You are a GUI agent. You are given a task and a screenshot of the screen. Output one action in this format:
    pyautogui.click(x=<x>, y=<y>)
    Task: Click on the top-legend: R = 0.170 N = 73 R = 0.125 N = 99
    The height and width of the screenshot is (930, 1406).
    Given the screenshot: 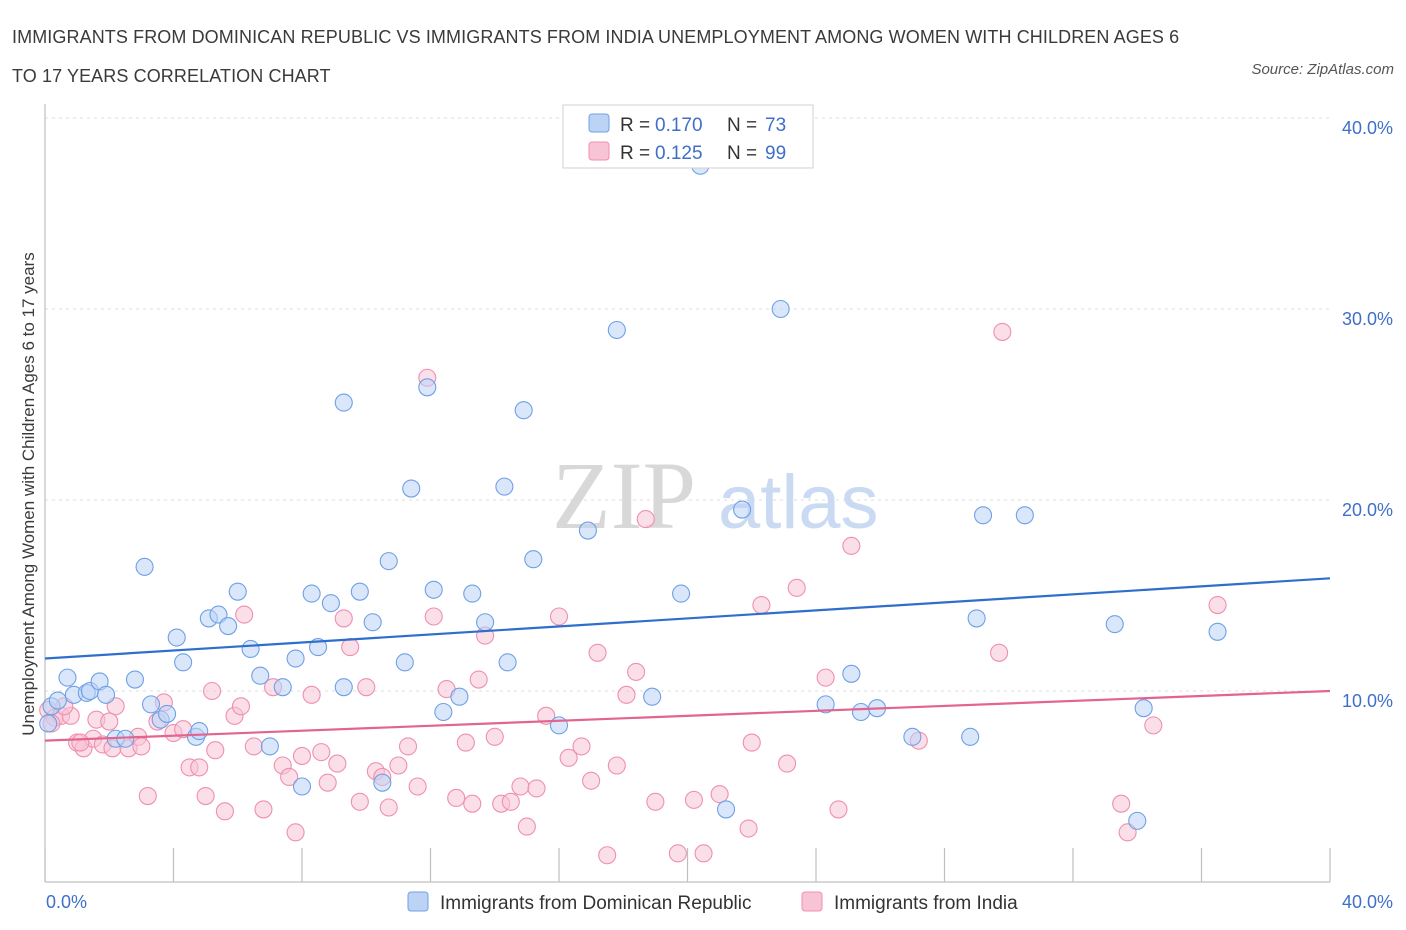 What is the action you would take?
    pyautogui.click(x=688, y=136)
    